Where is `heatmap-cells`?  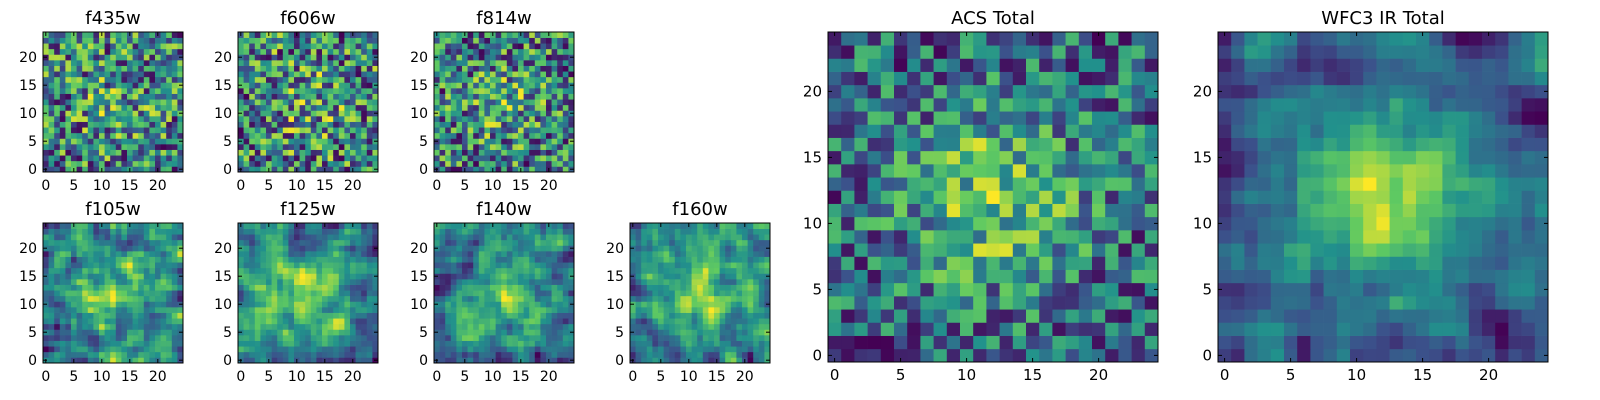 heatmap-cells is located at coordinates (504, 293).